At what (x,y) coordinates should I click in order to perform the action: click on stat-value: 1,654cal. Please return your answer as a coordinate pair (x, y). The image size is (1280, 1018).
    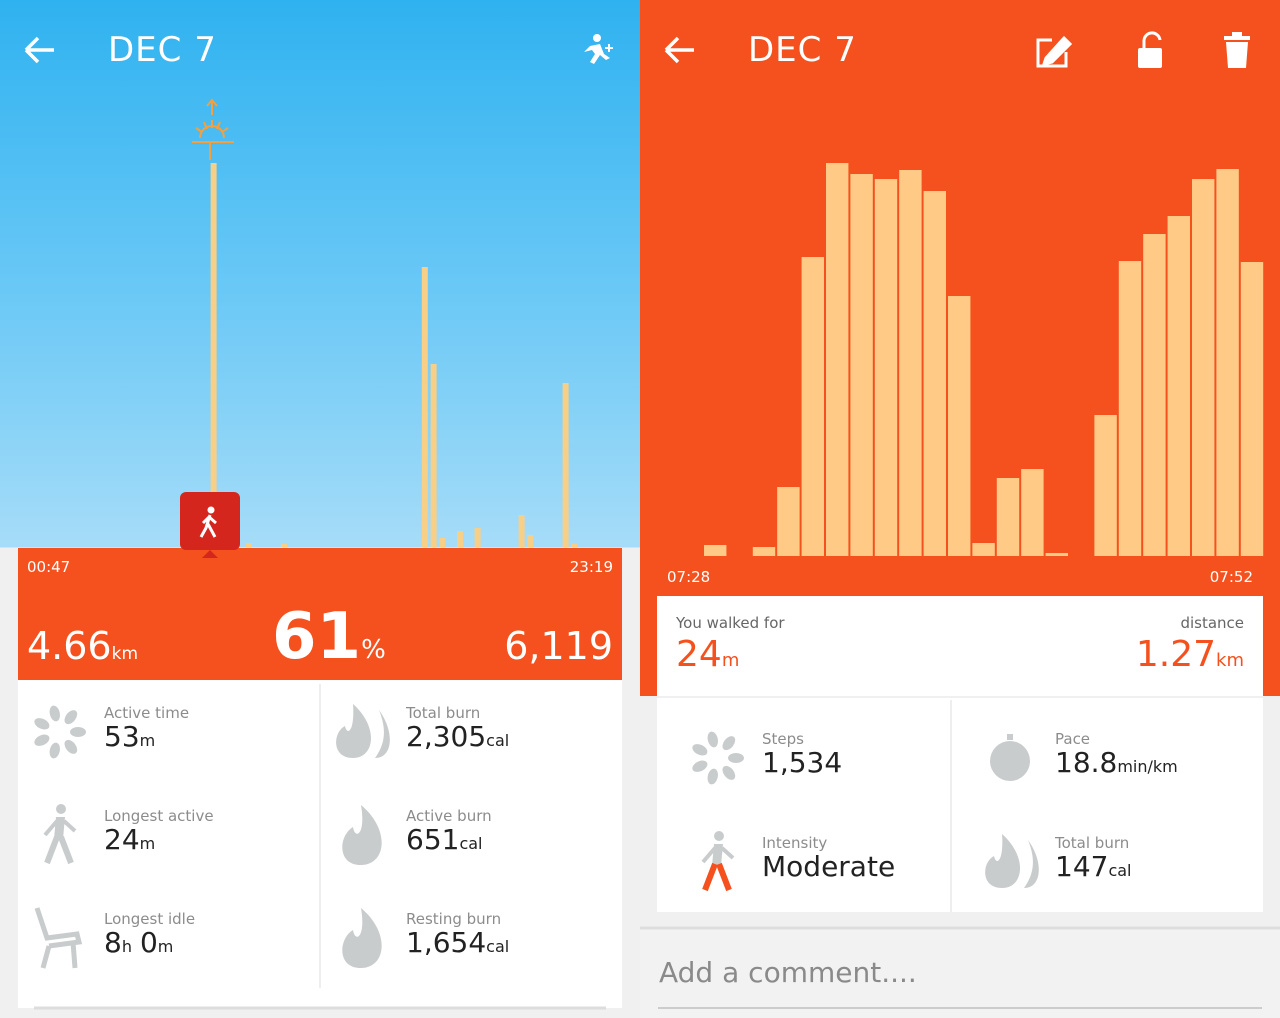
    Looking at the image, I should click on (461, 942).